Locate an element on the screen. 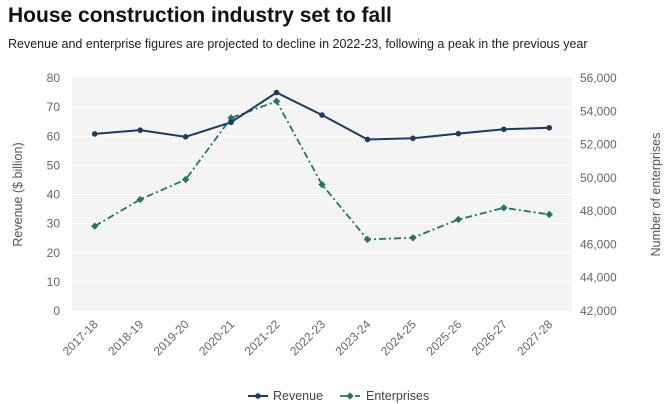 The width and height of the screenshot is (668, 404). y2-tick-label: 56,000 is located at coordinates (598, 78).